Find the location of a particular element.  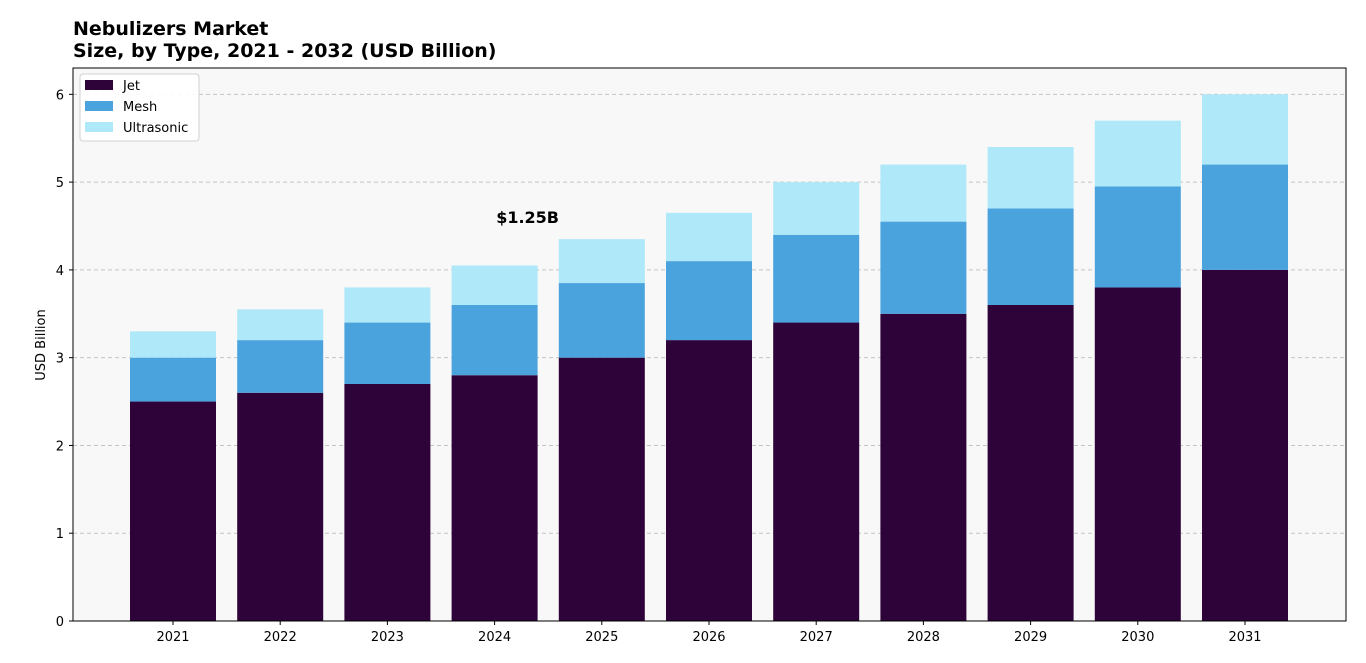

x-tick-label: 2028 is located at coordinates (923, 637).